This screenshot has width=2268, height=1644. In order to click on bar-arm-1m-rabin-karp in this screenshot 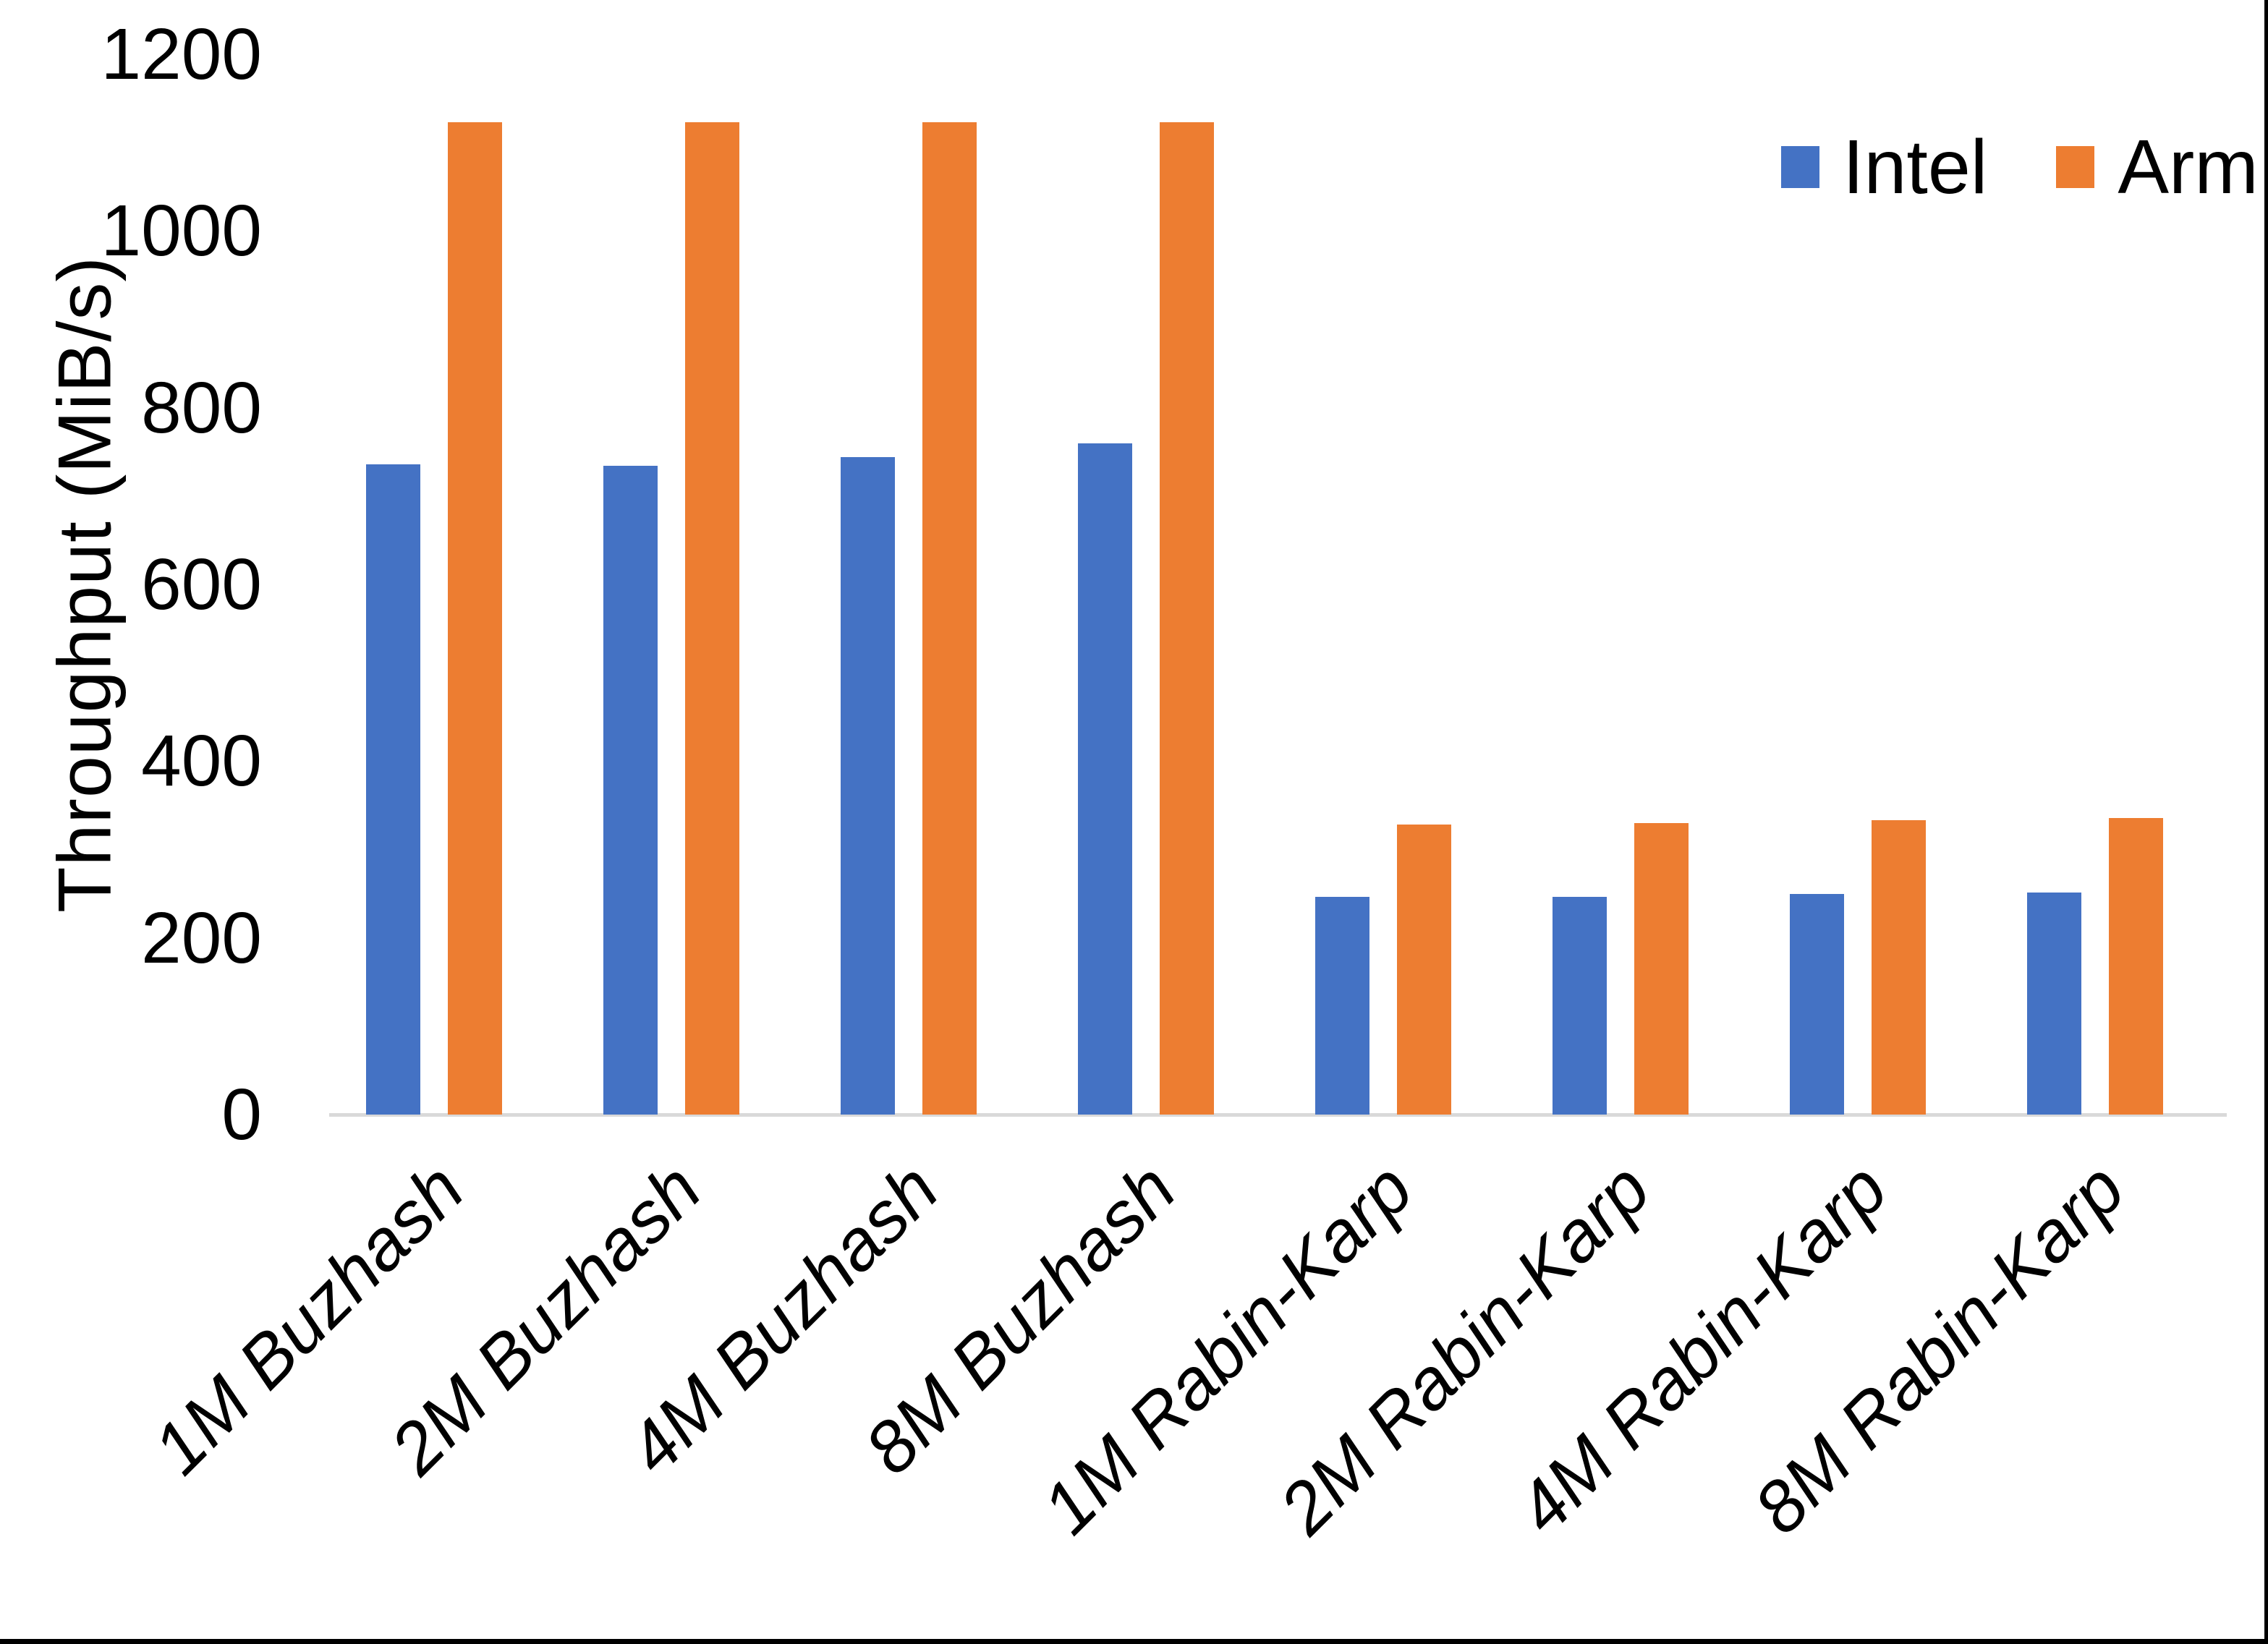, I will do `click(1424, 970)`.